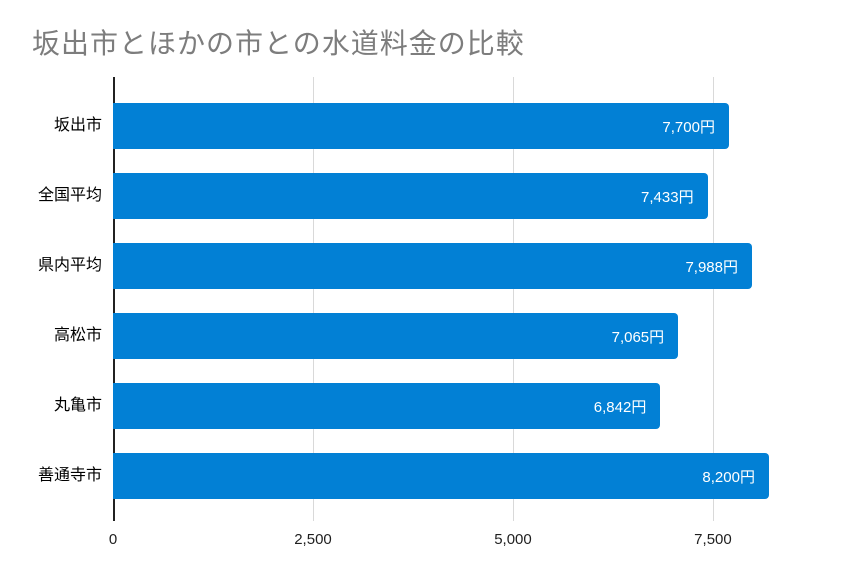  I want to click on bar-value-label: 8,200円, so click(728, 477).